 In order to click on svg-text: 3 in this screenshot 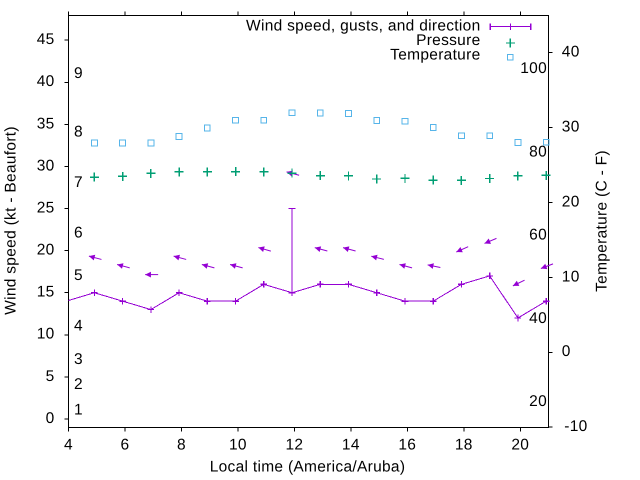, I will do `click(78, 359)`.